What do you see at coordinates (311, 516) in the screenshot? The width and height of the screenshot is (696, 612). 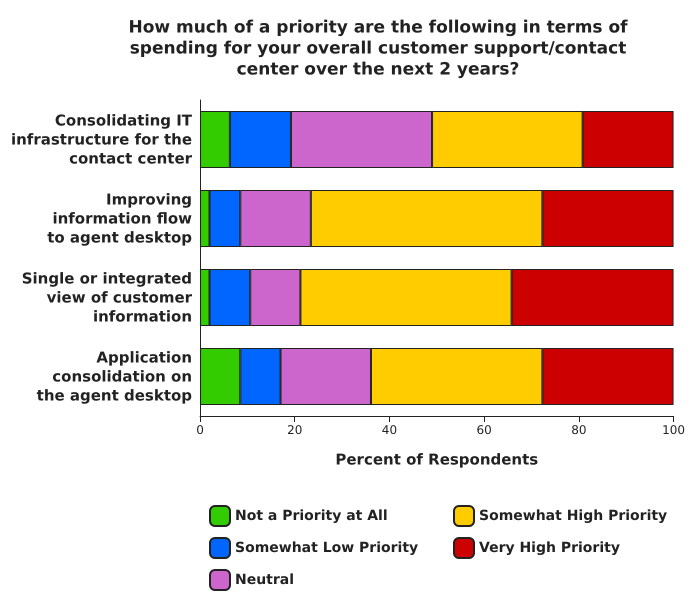 I see `legend-label: Not a Priority at All` at bounding box center [311, 516].